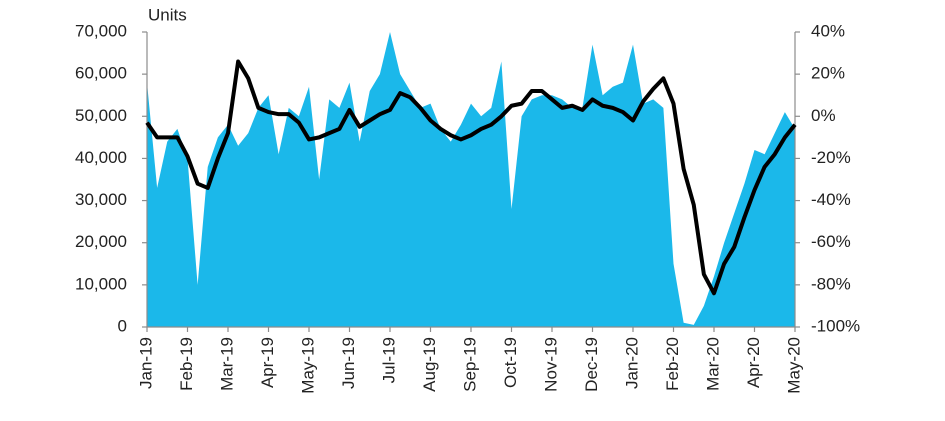 This screenshot has width=945, height=421. I want to click on x-tick-label: Oct-19, so click(510, 362).